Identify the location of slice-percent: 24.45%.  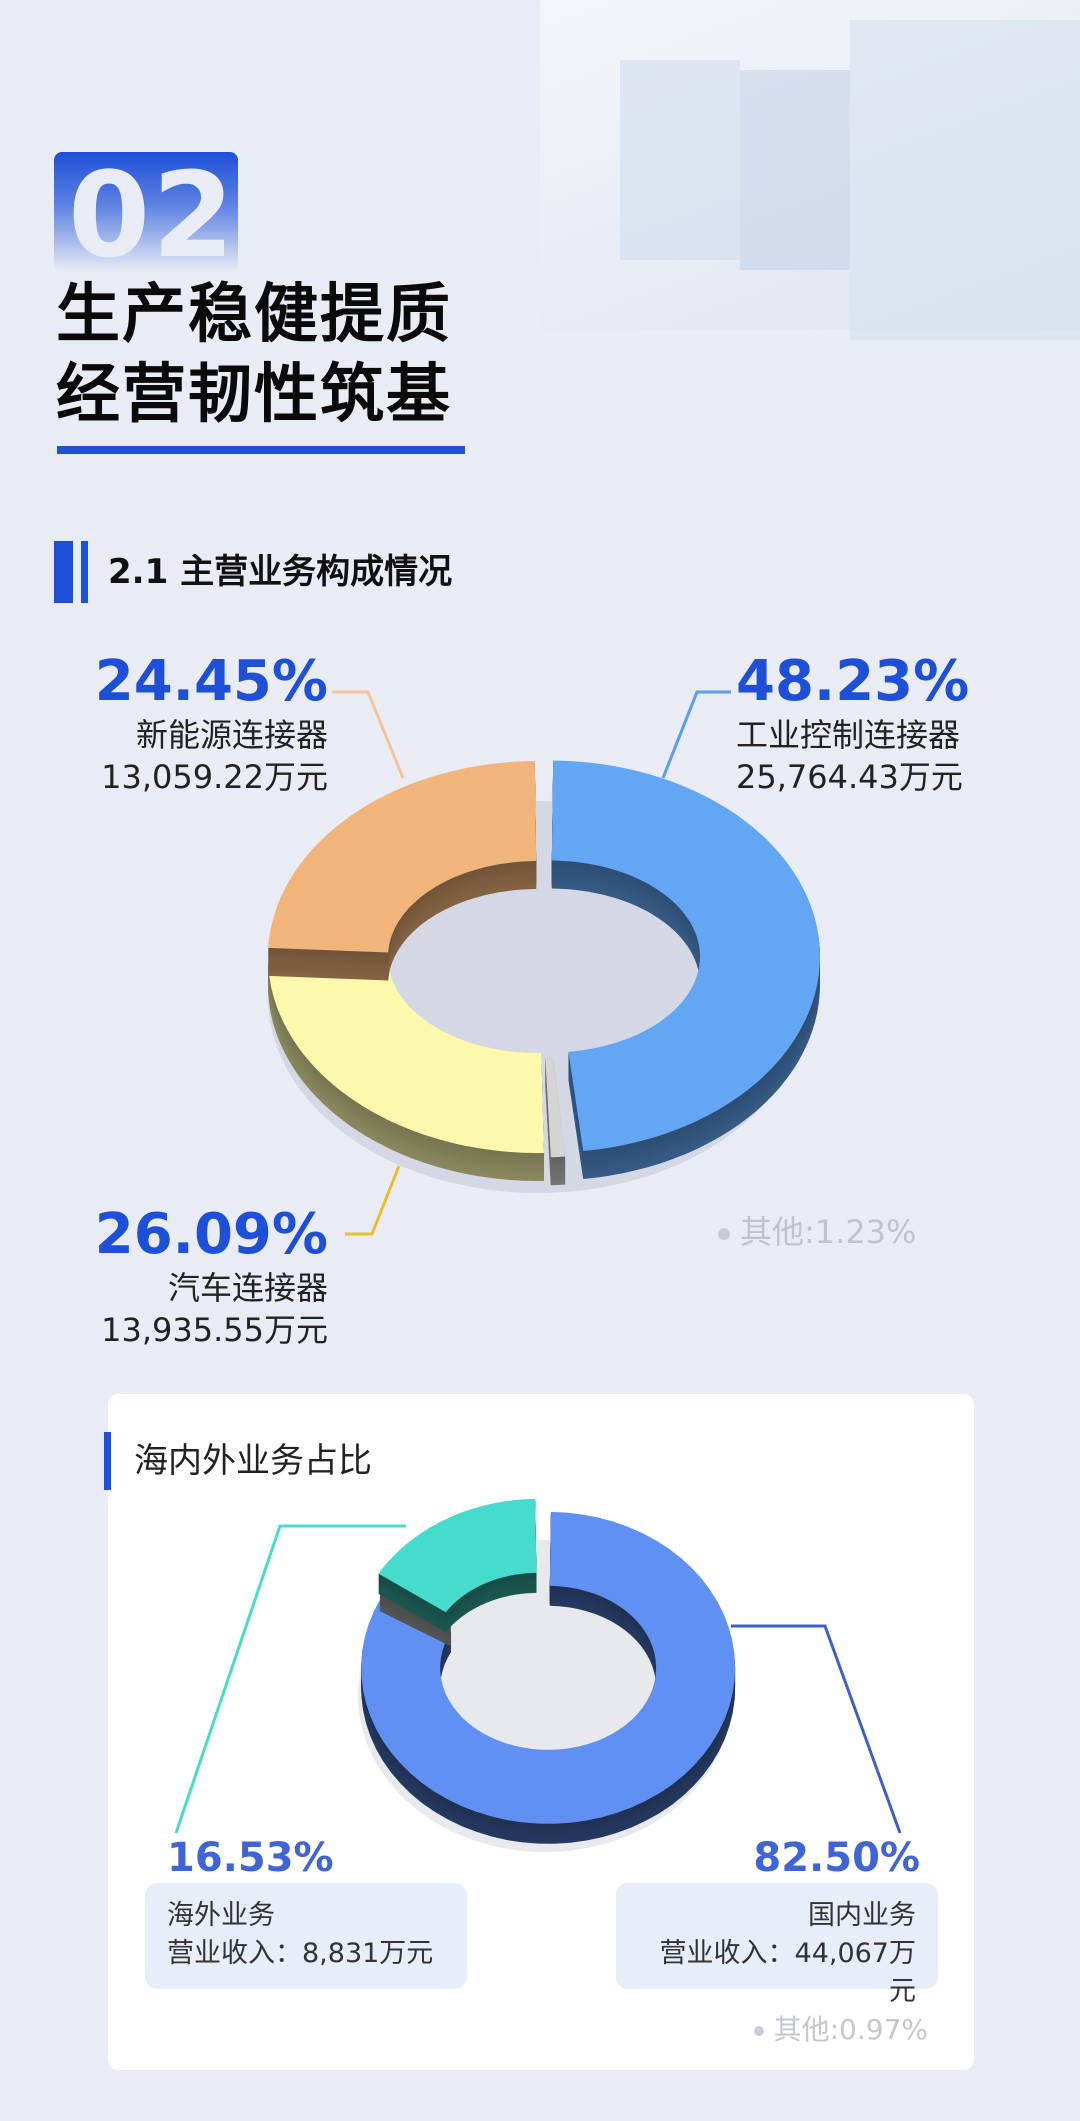
(211, 681).